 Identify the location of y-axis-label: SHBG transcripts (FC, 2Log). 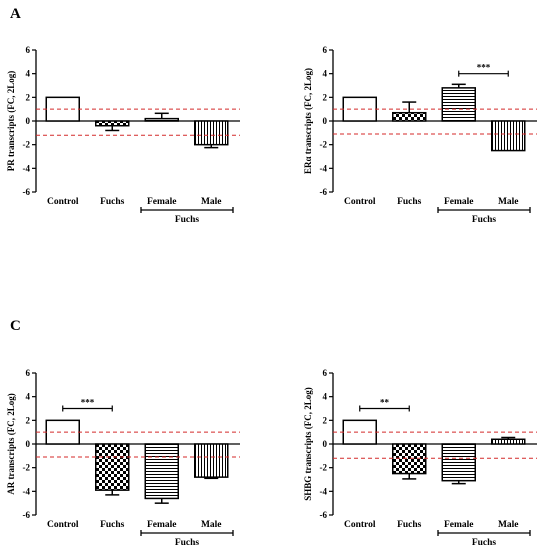
(308, 444).